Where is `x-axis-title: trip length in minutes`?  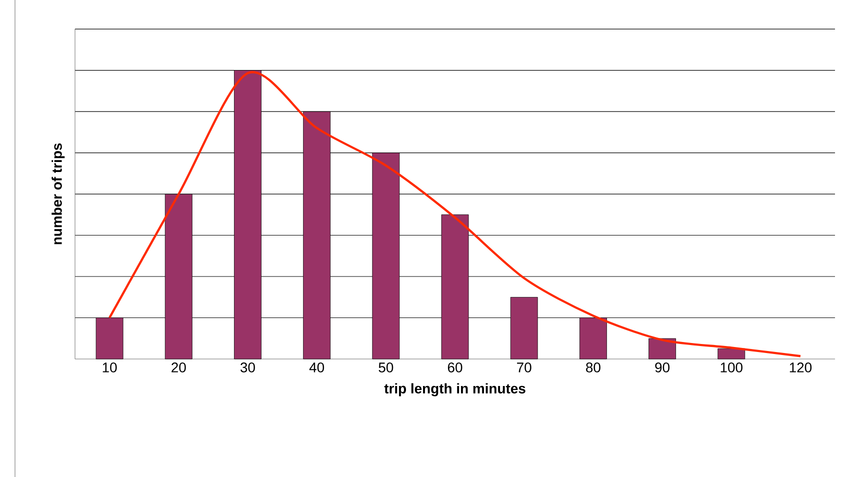
x-axis-title: trip length in minutes is located at coordinates (455, 389).